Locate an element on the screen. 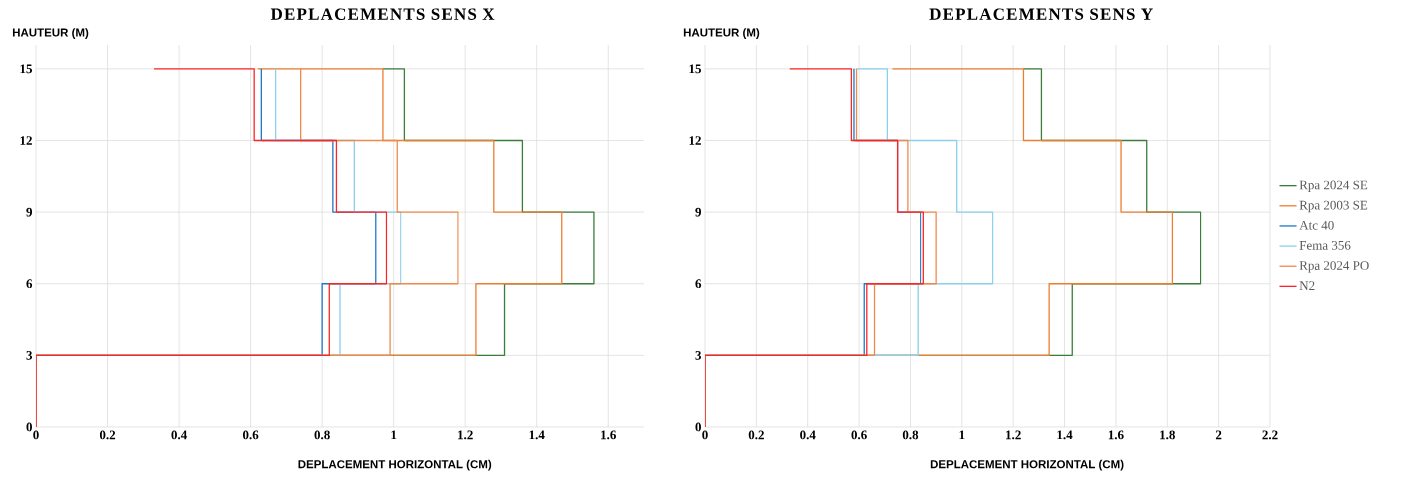  legend-label: Fema 356 is located at coordinates (1325, 245).